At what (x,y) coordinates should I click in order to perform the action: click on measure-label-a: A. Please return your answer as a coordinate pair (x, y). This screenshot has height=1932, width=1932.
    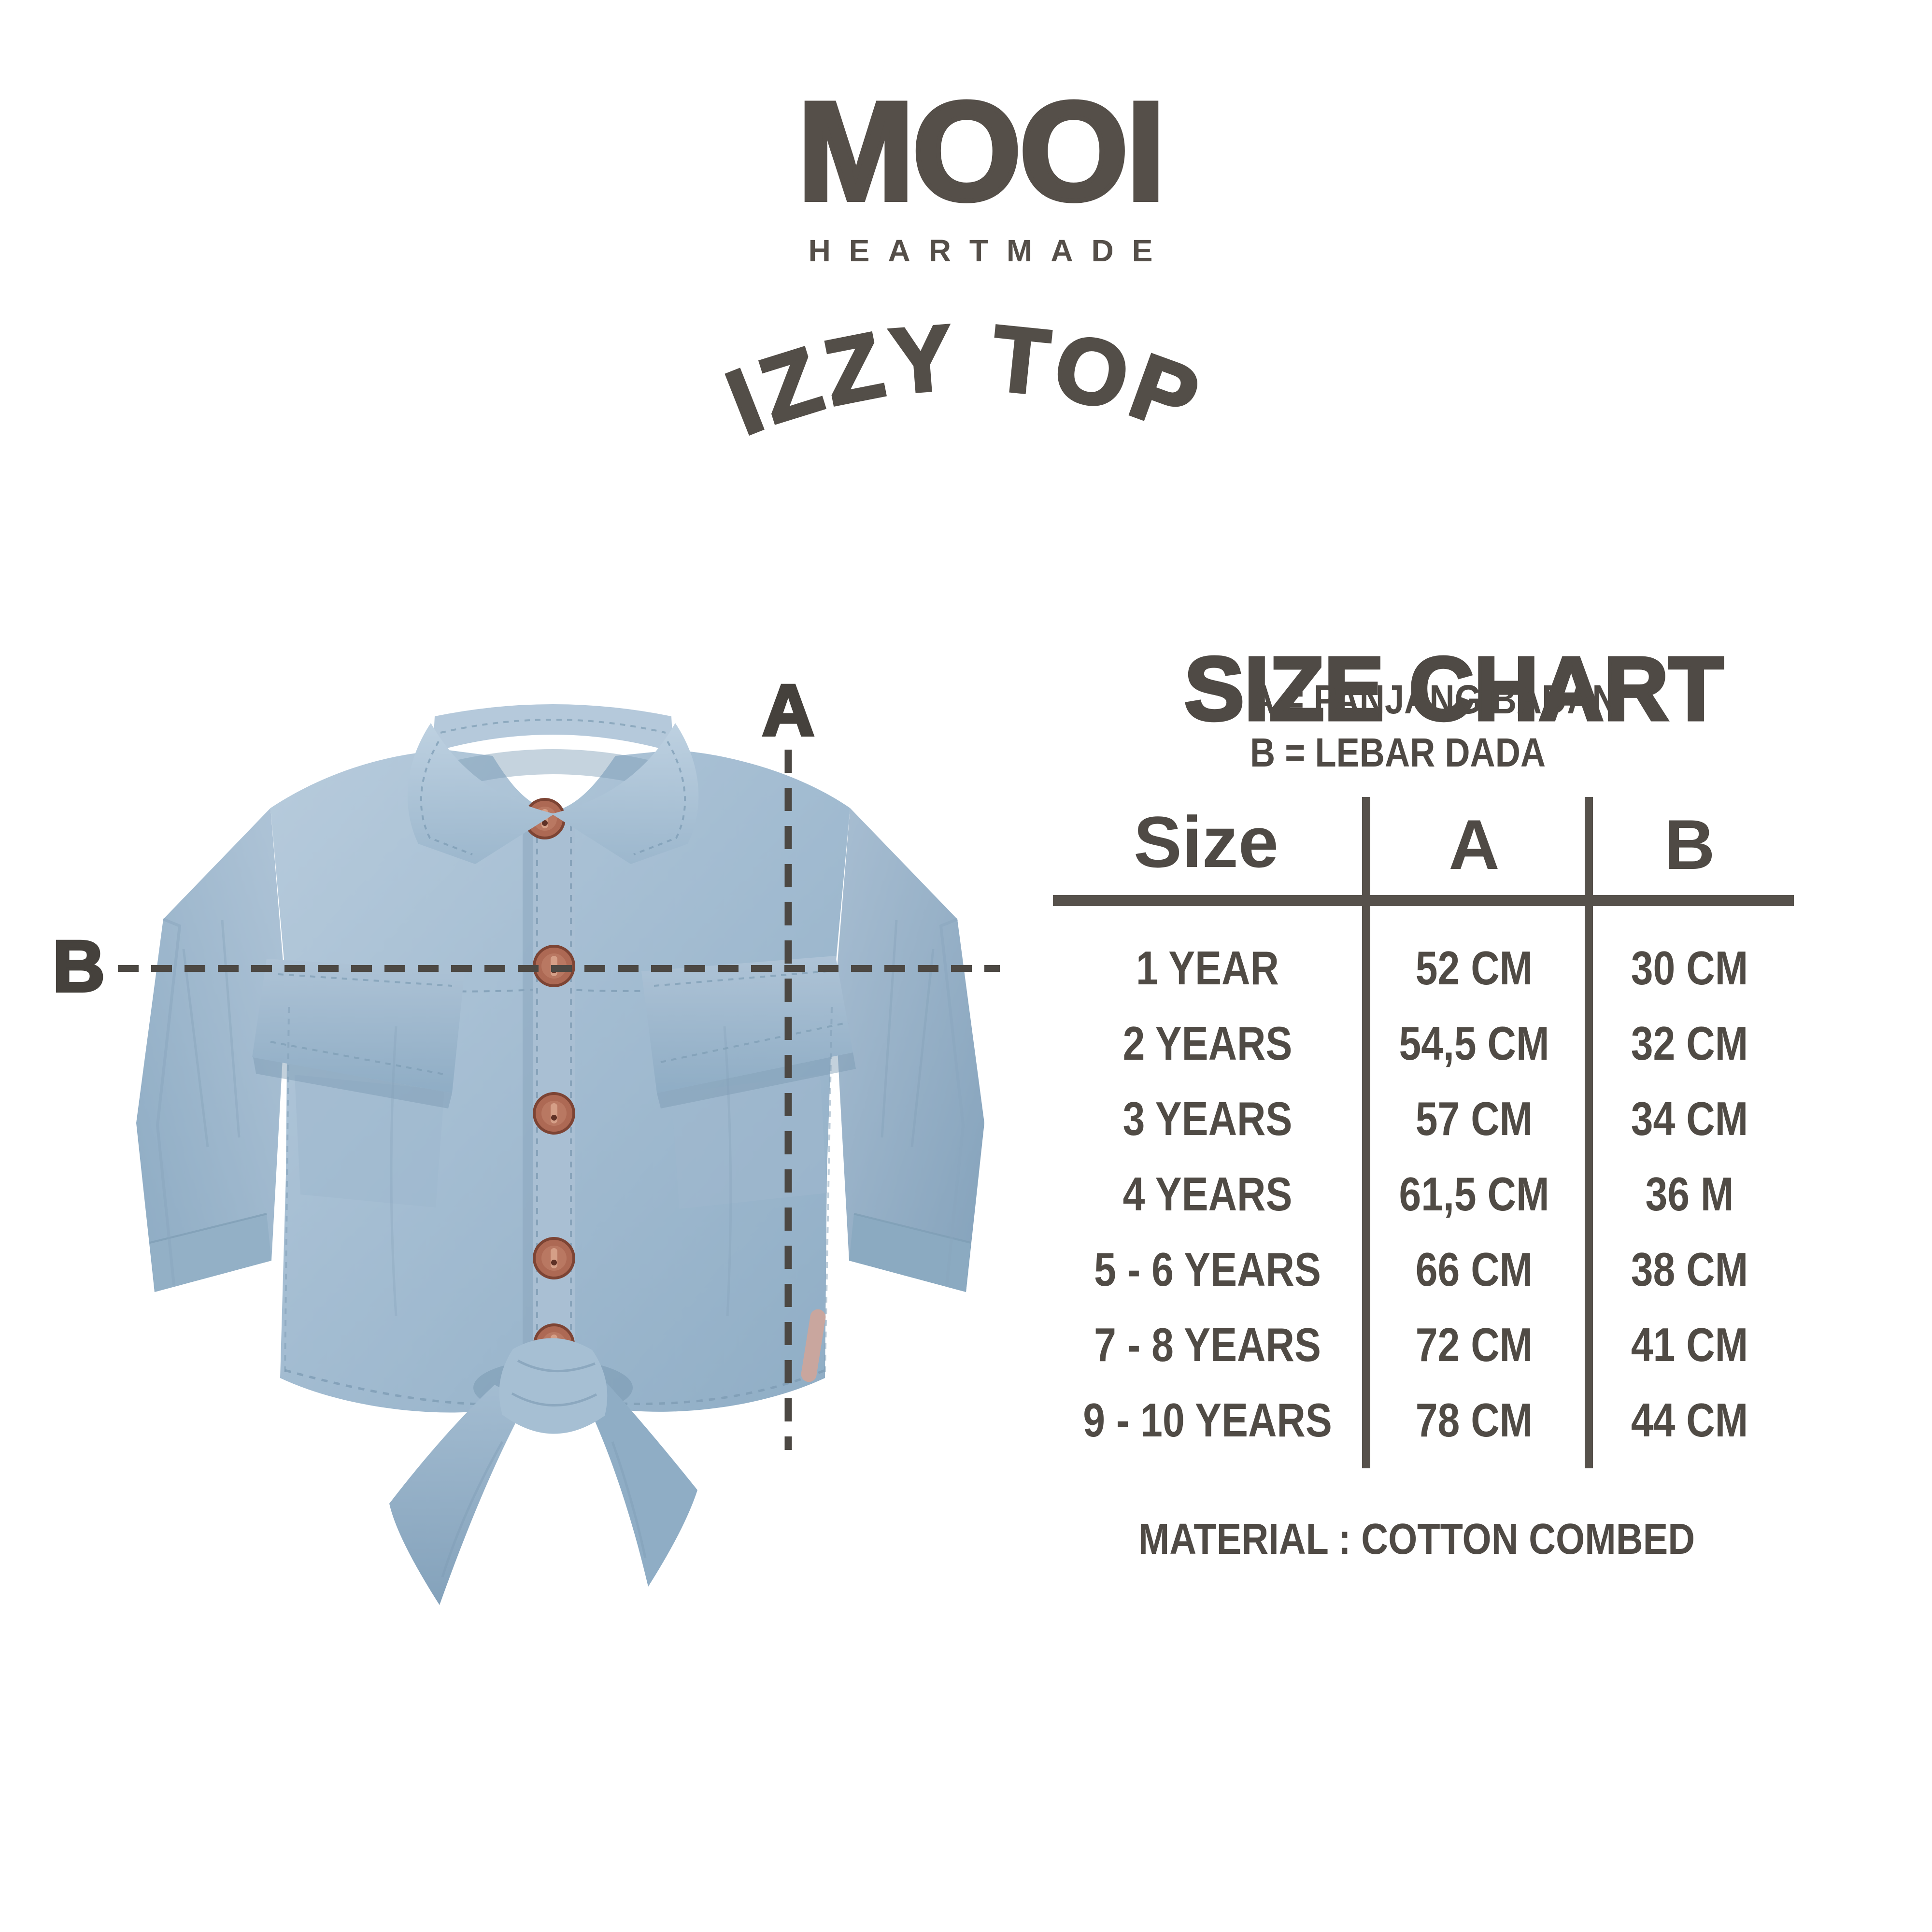
    Looking at the image, I should click on (788, 710).